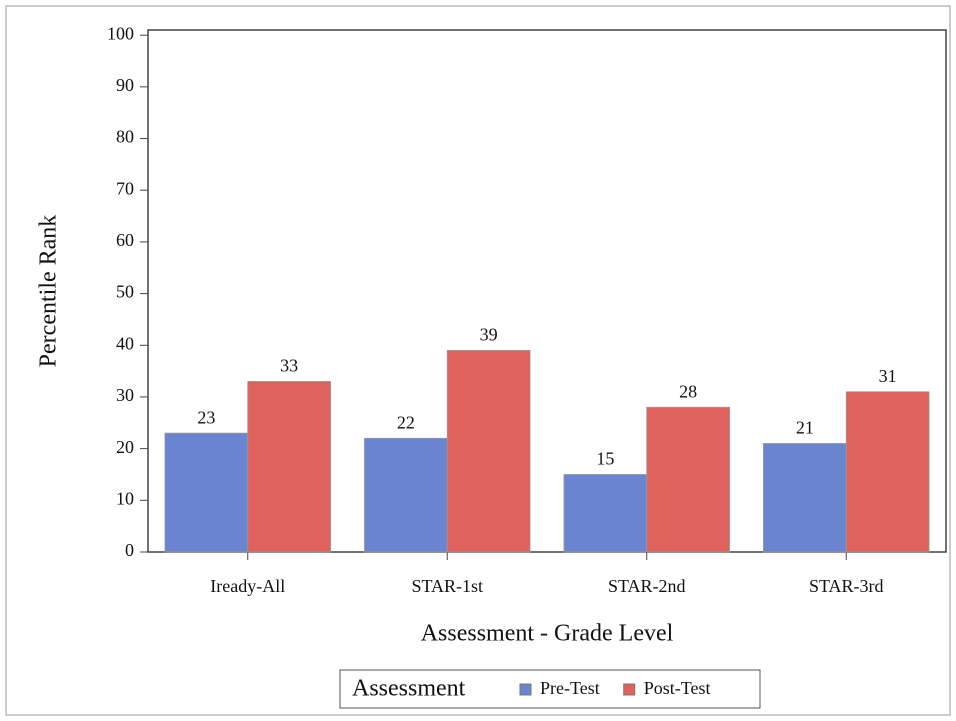 This screenshot has height=721, width=956. I want to click on x-tick-label: STAR-3rd, so click(846, 586).